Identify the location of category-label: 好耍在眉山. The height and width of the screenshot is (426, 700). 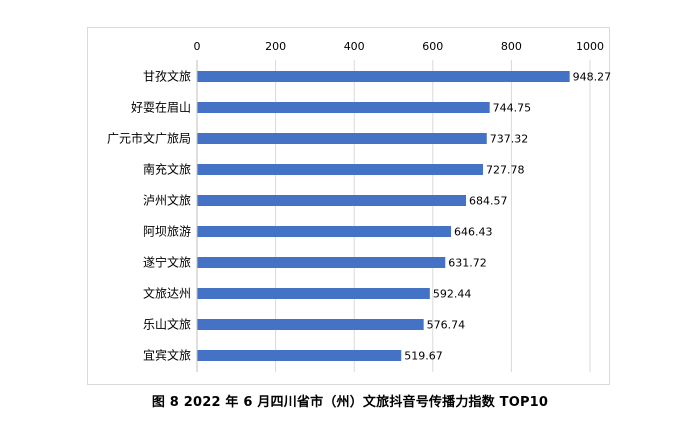
(161, 108).